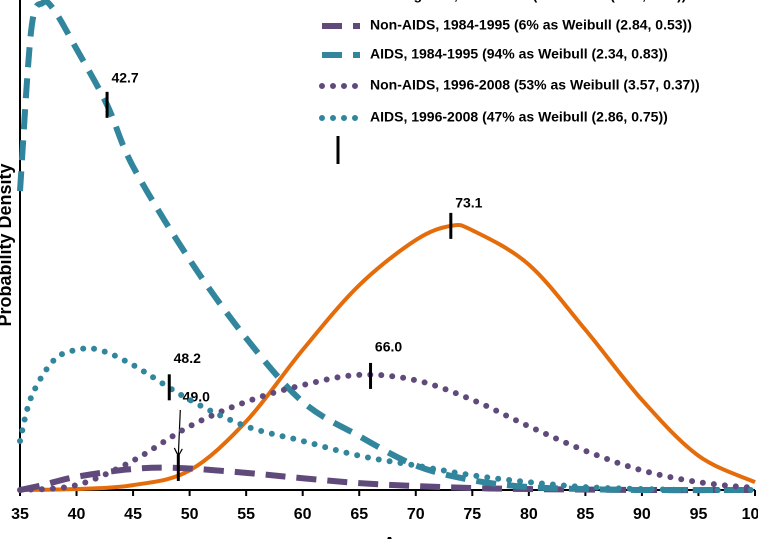 This screenshot has width=758, height=539. I want to click on x-tick-label: 45, so click(133, 514).